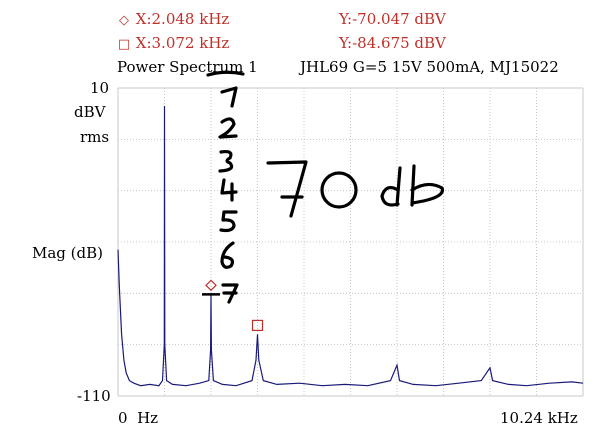  Describe the element at coordinates (182, 19) in the screenshot. I see `cursor1-x-value: X:2.048 kHz` at that location.